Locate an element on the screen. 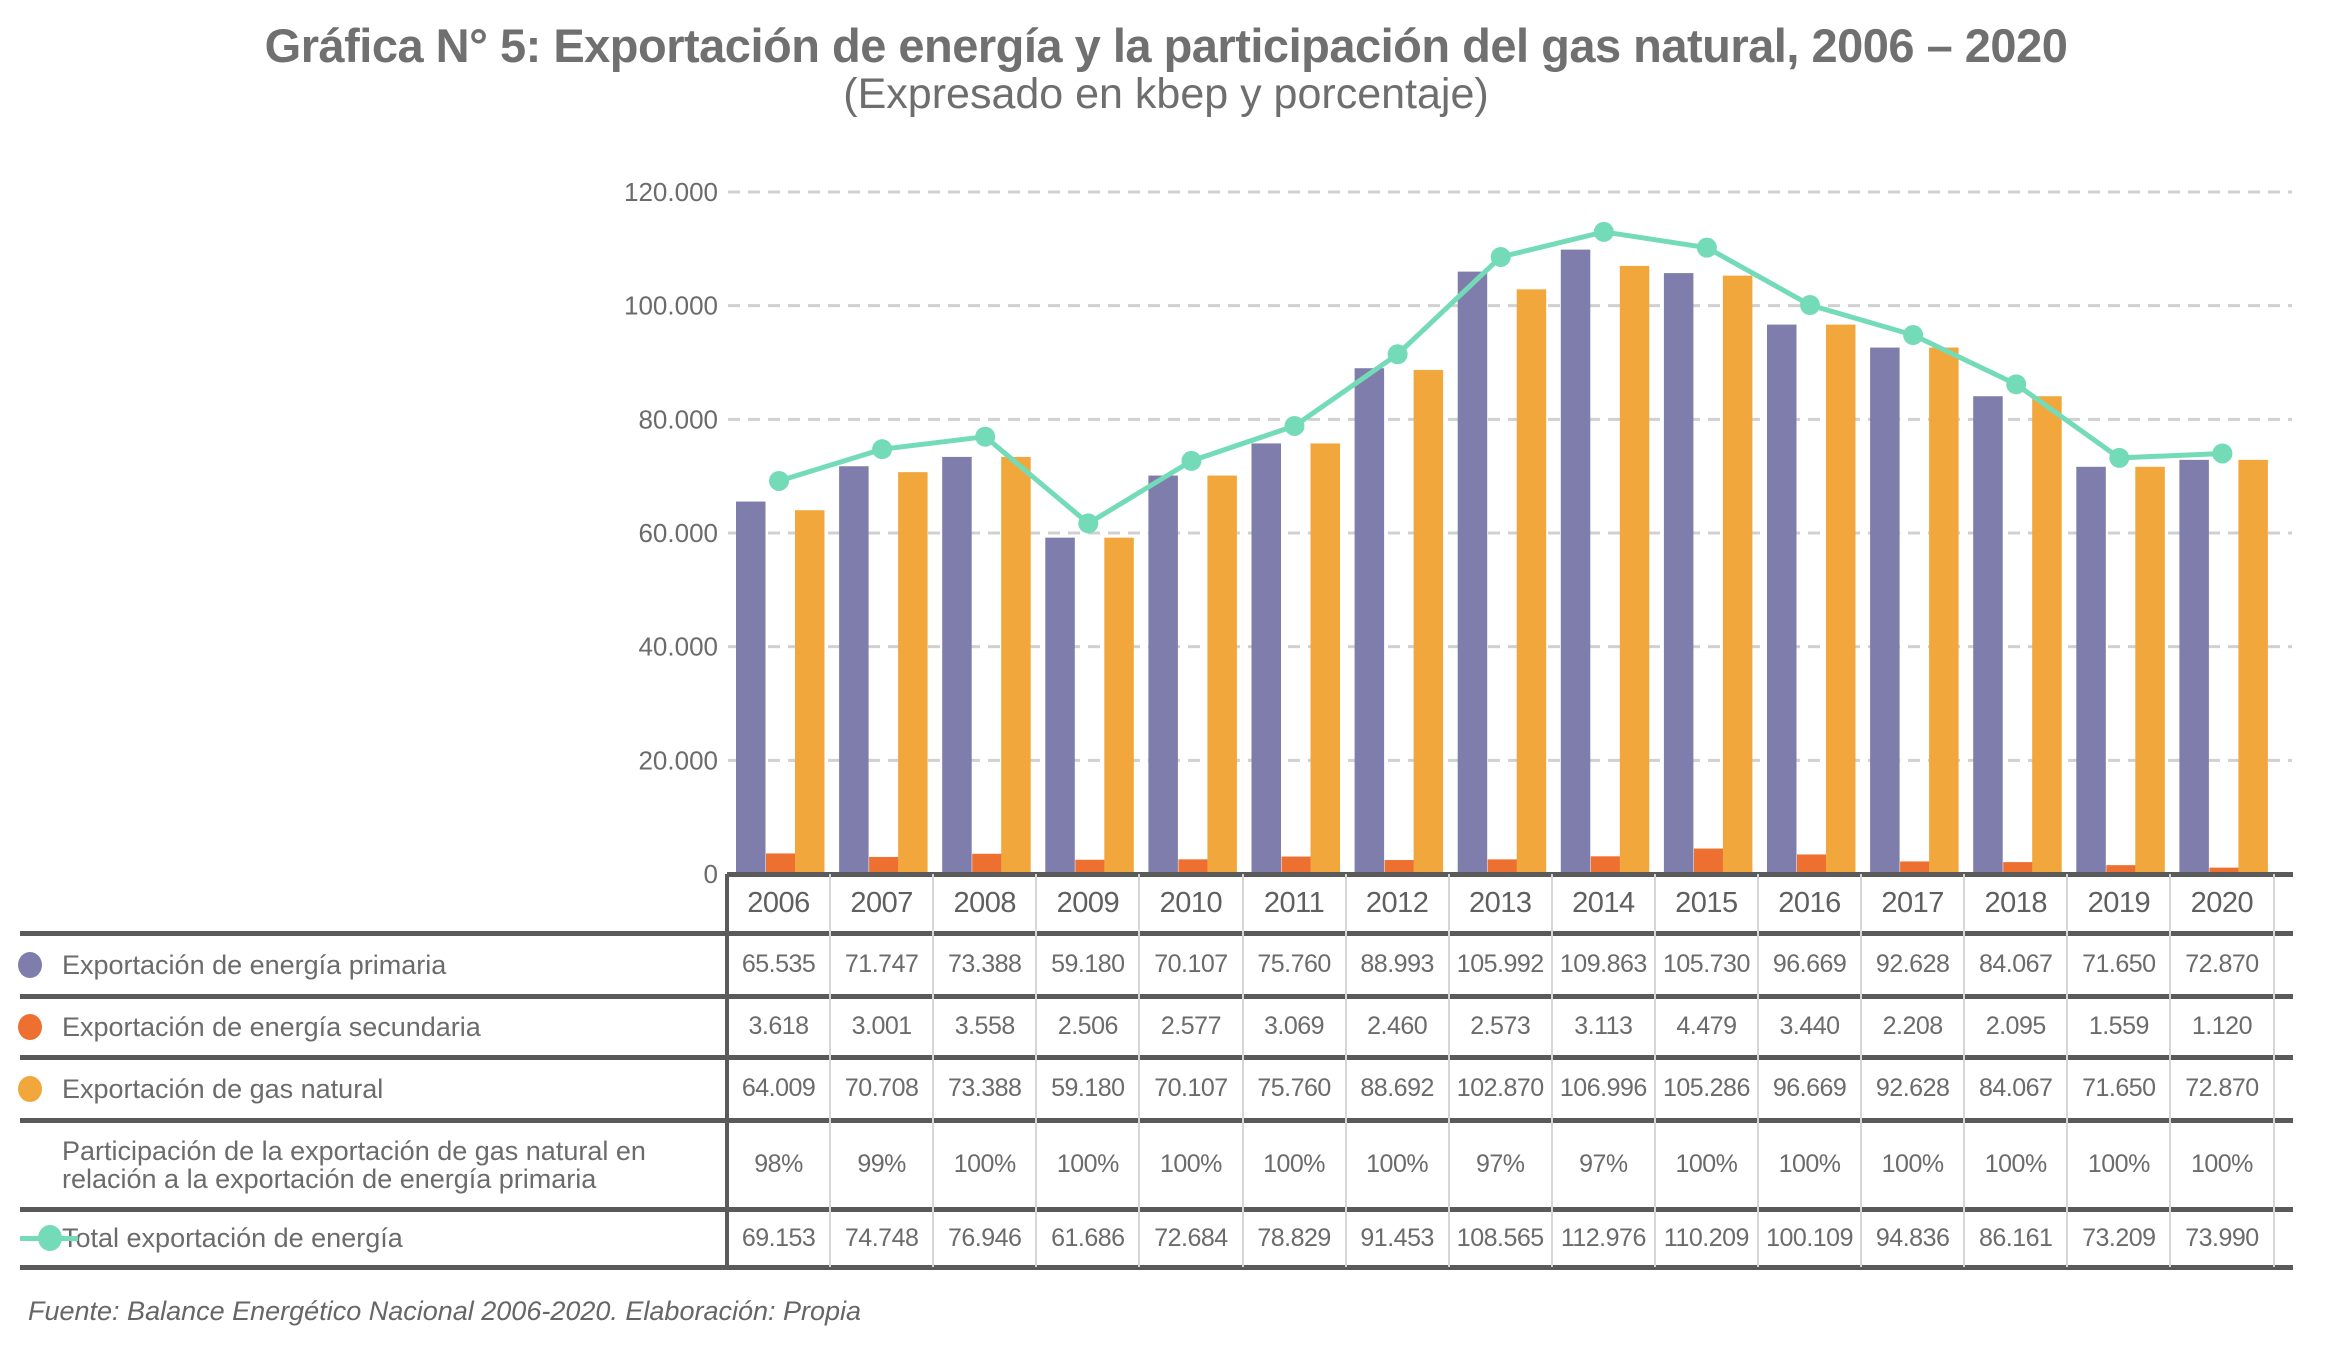 This screenshot has height=1346, width=2332. year-header: 2018 is located at coordinates (2015, 903).